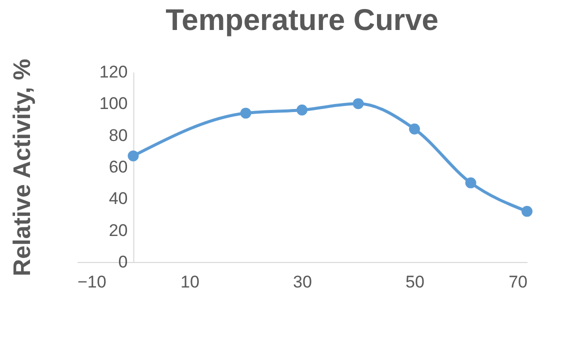  What do you see at coordinates (22, 167) in the screenshot?
I see `y-axis-title: Relative Activity, %` at bounding box center [22, 167].